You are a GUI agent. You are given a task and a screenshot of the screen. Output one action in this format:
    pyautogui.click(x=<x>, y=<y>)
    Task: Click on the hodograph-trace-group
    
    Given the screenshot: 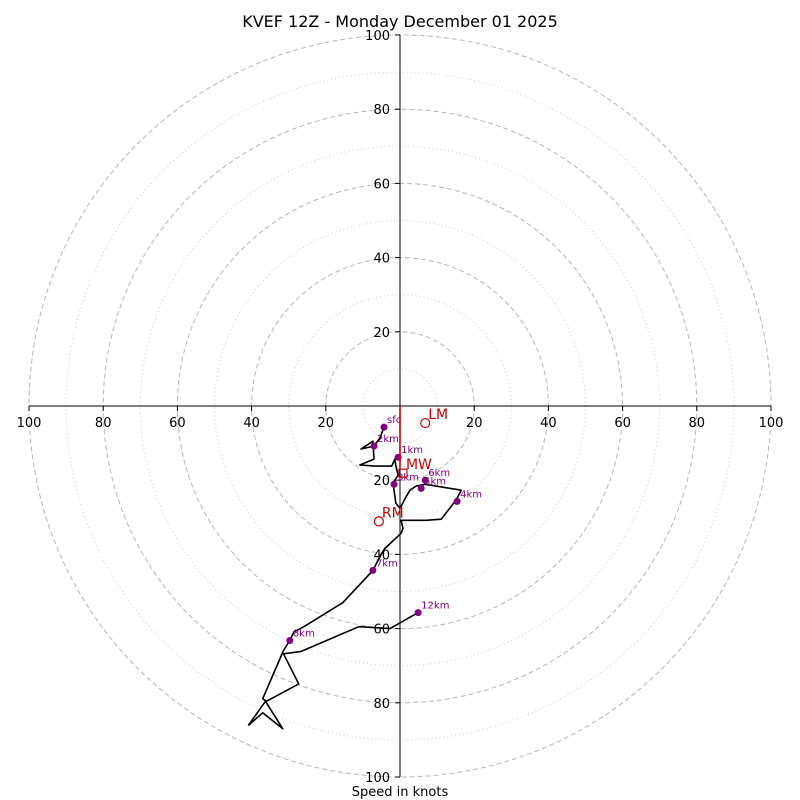 What is the action you would take?
    pyautogui.click(x=355, y=578)
    